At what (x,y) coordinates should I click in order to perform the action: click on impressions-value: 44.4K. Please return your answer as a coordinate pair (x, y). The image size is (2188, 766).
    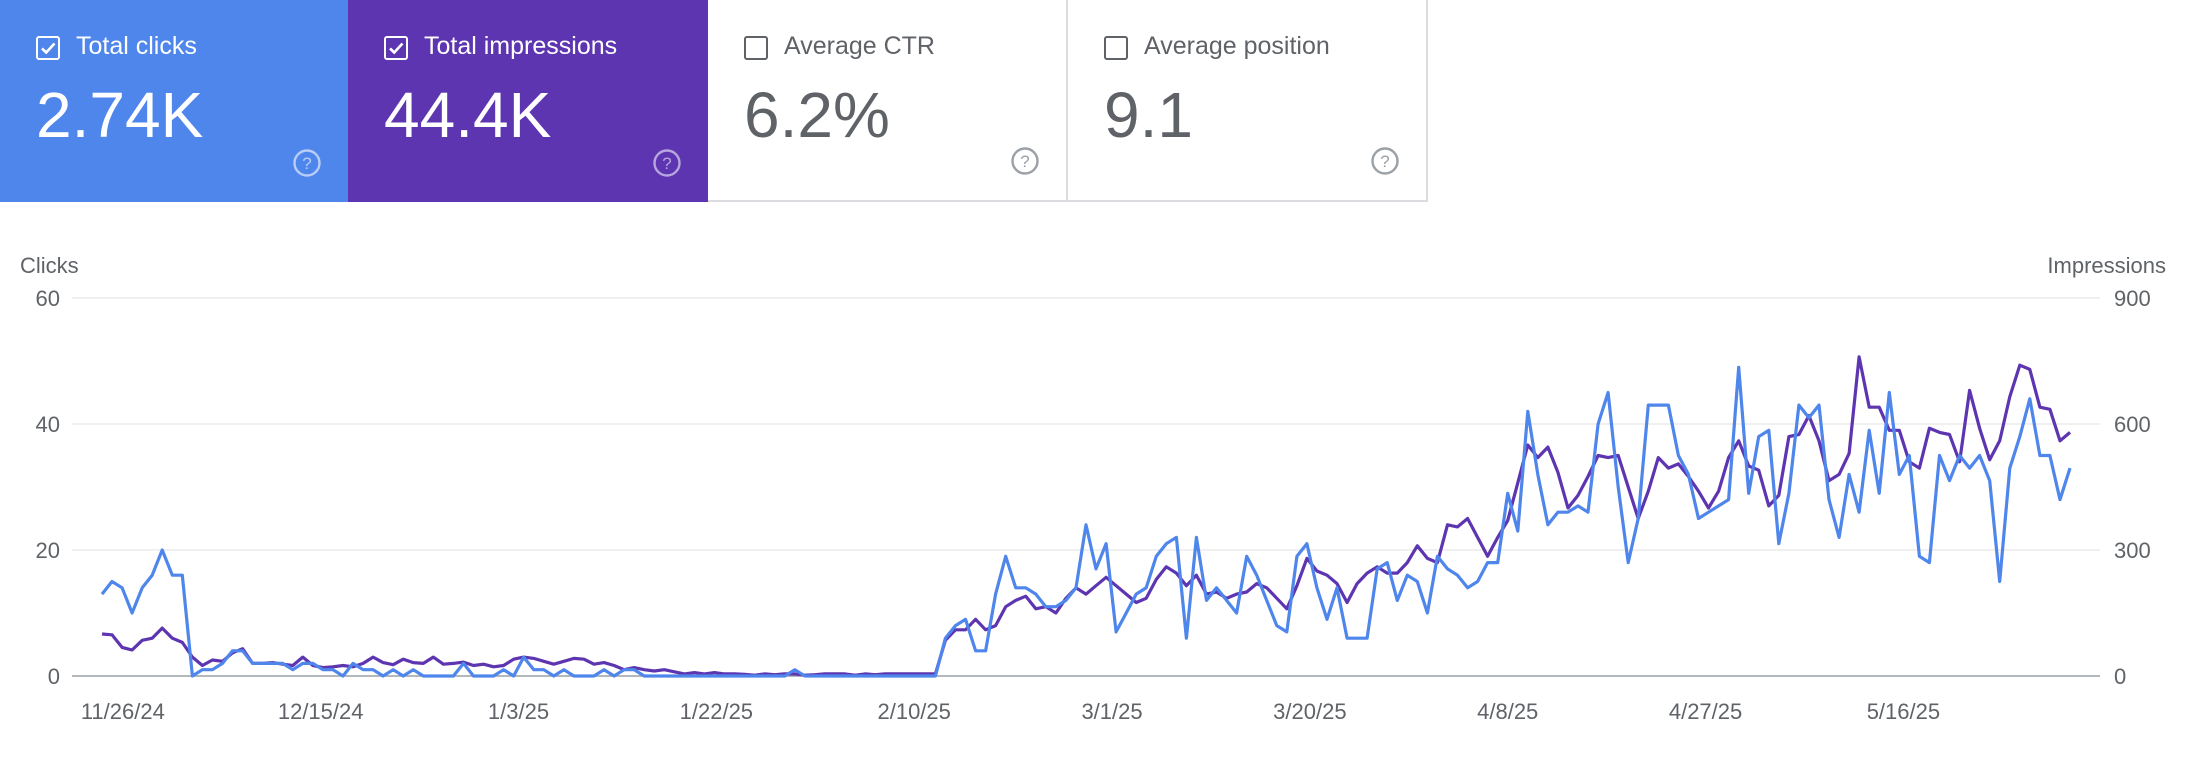
    Looking at the image, I should click on (468, 115).